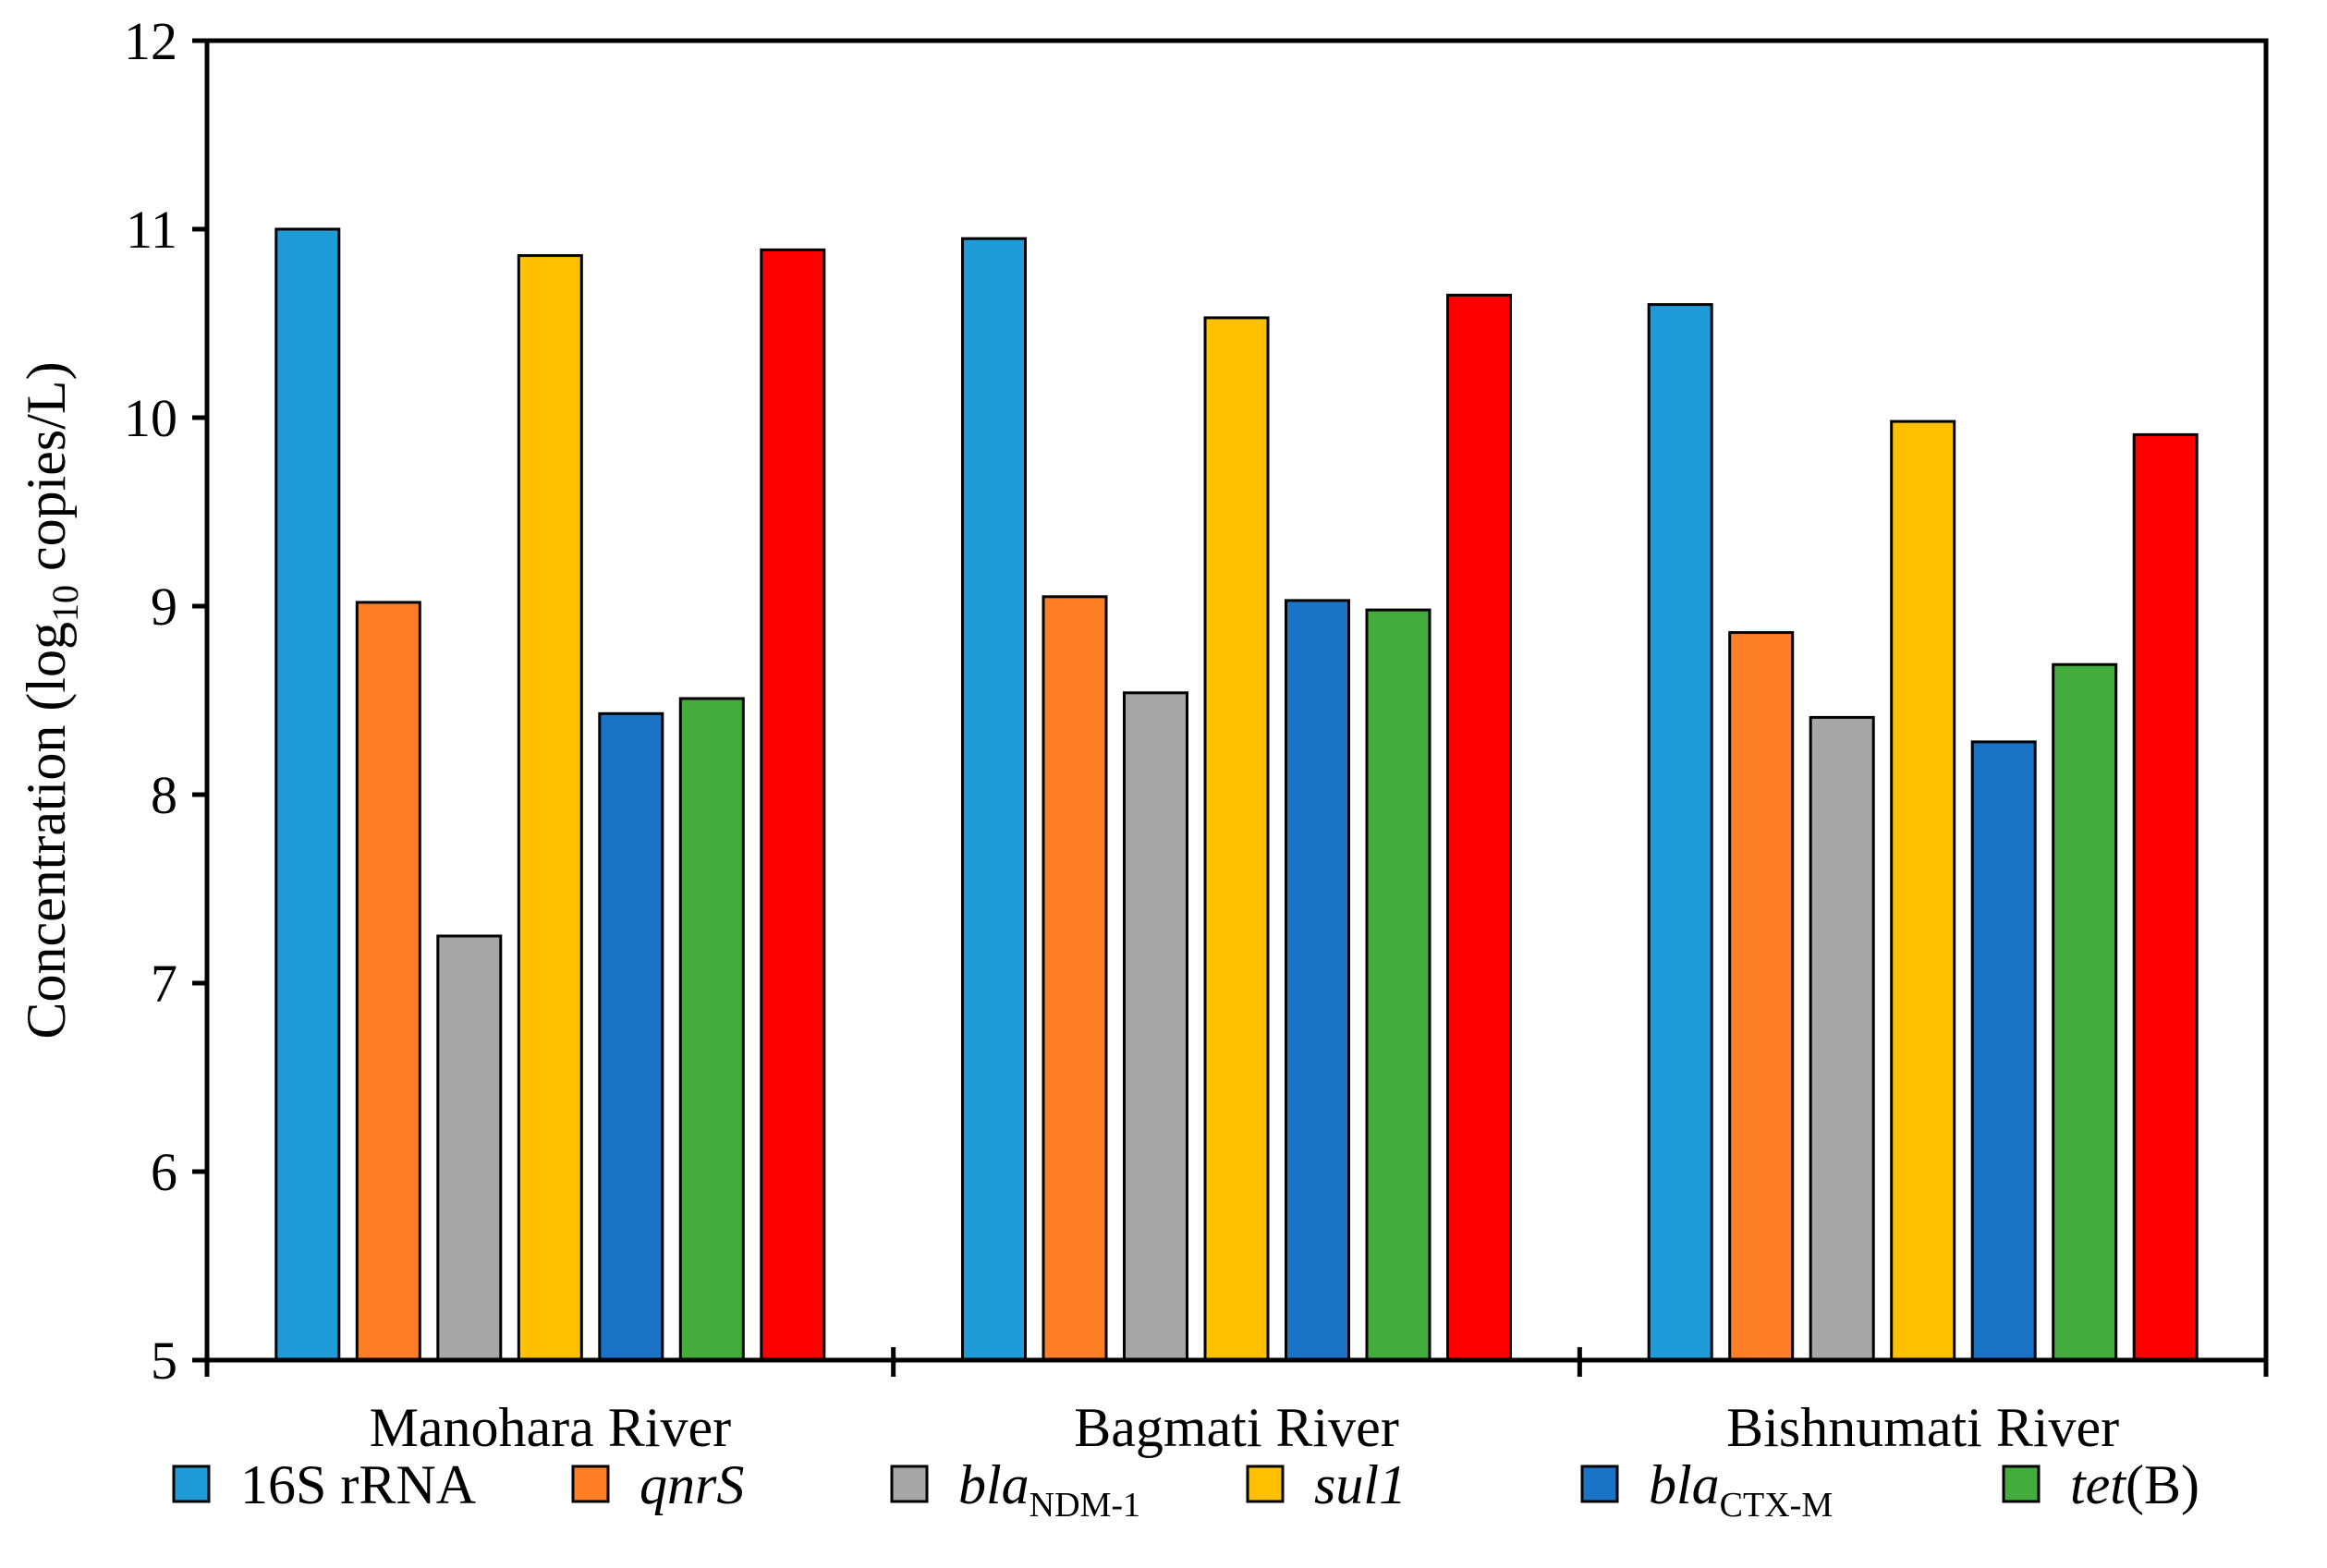 This screenshot has height=1568, width=2327. What do you see at coordinates (1049, 1489) in the screenshot?
I see `legend-label: blaNDM-1` at bounding box center [1049, 1489].